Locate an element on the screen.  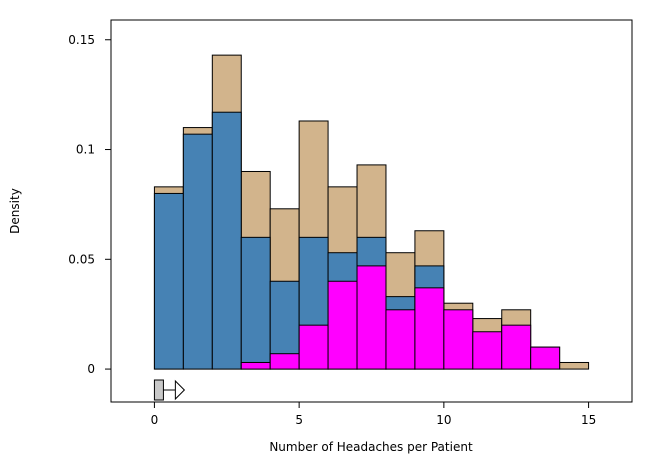
y-tick-label: 0.15 is located at coordinates (81, 40).